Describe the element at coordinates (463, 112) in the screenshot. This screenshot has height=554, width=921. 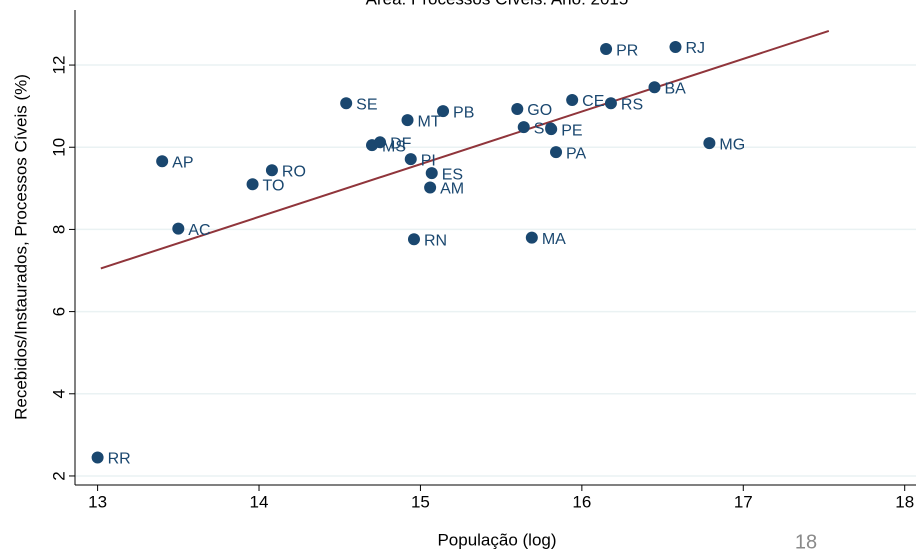
I see `point-label: PB` at that location.